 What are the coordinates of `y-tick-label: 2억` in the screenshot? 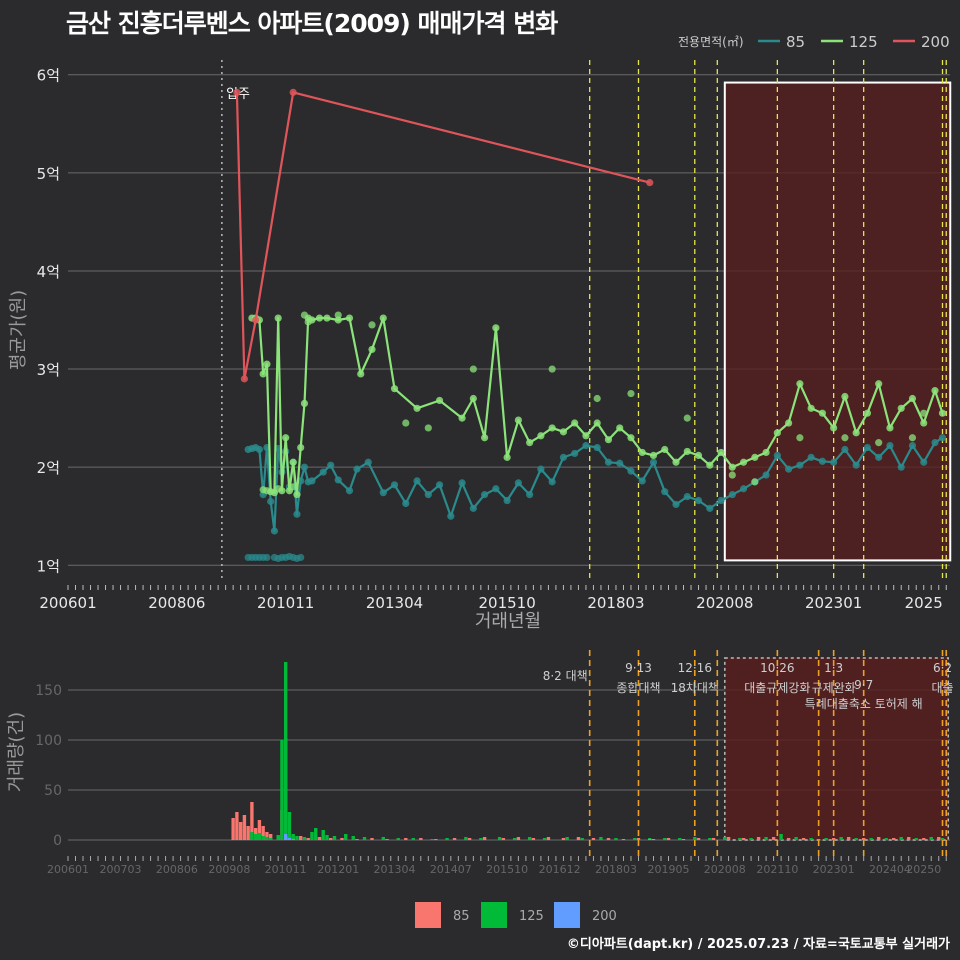 It's located at (48, 468).